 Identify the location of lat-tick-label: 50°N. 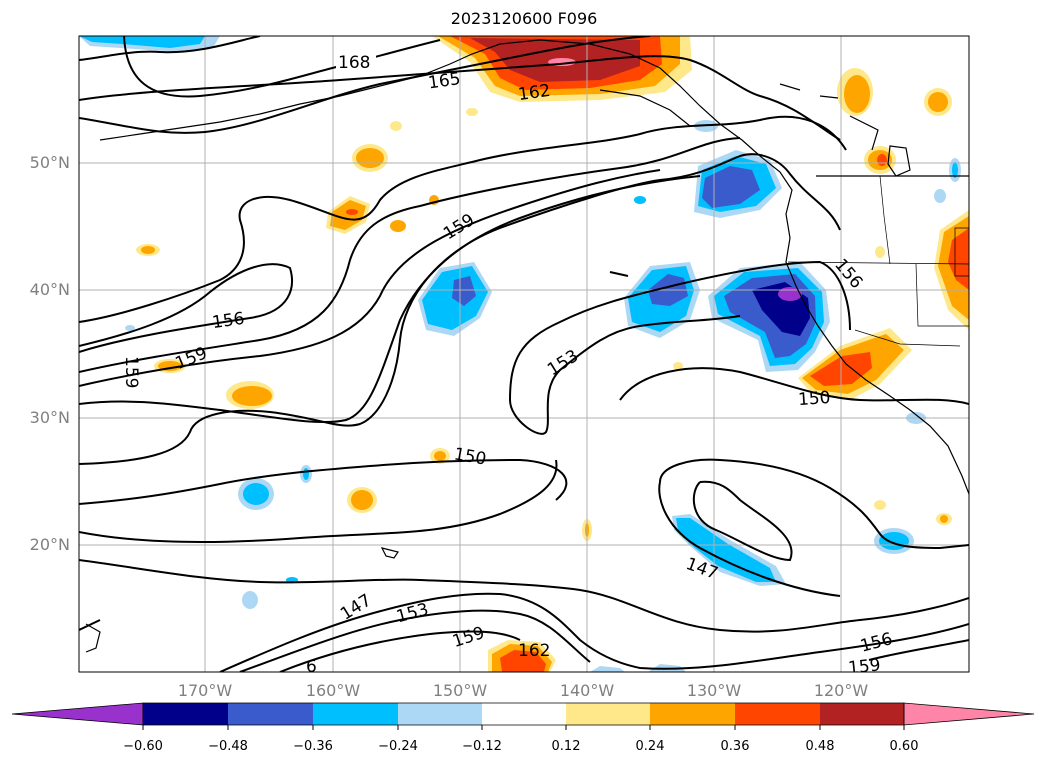
(49, 162).